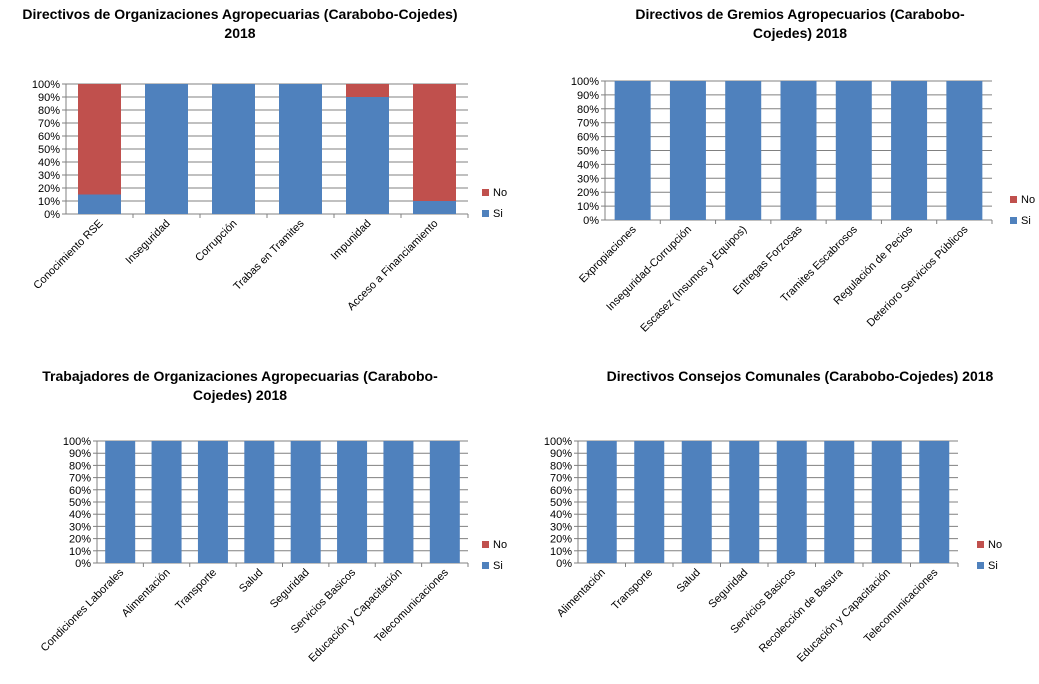 The width and height of the screenshot is (1039, 684). Describe the element at coordinates (99, 139) in the screenshot. I see `bar-no` at that location.